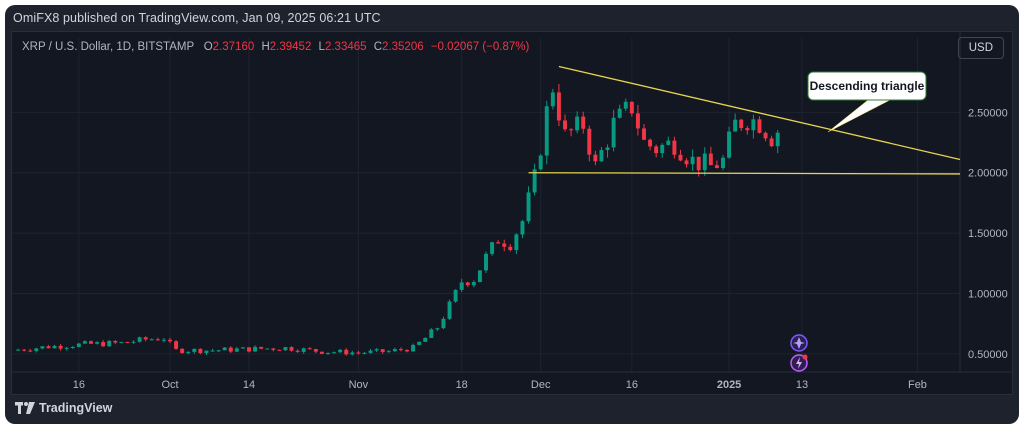 Image resolution: width=1024 pixels, height=429 pixels. Describe the element at coordinates (265, 47) in the screenshot. I see `high-label: H` at that location.